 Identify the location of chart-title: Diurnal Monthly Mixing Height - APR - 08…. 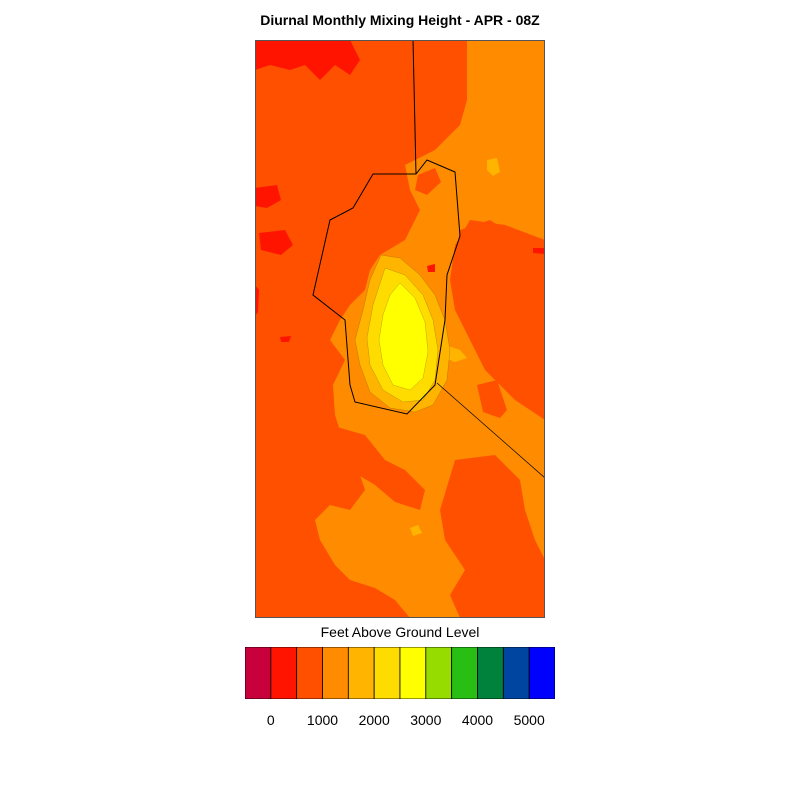
(400, 20).